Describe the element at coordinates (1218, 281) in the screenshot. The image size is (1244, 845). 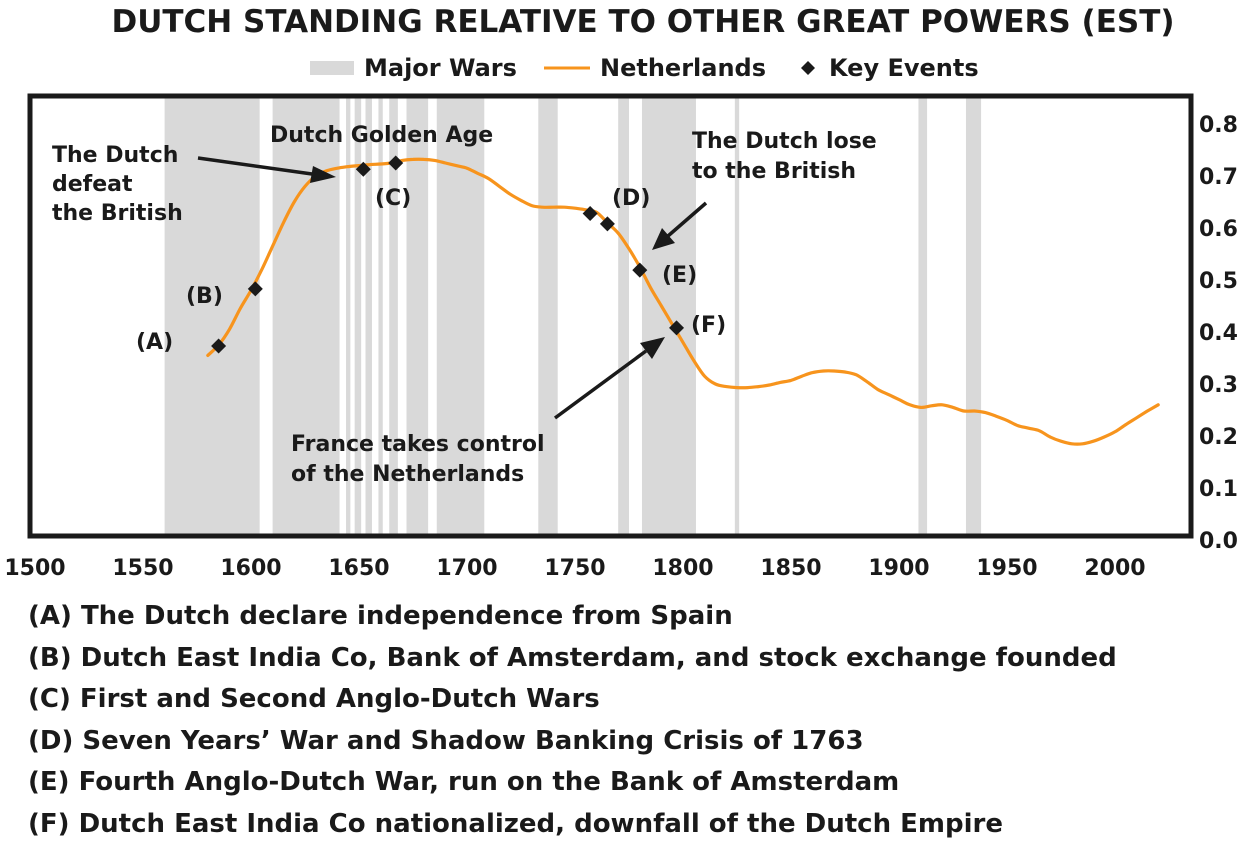
I see `y-tick-label: 0.5` at that location.